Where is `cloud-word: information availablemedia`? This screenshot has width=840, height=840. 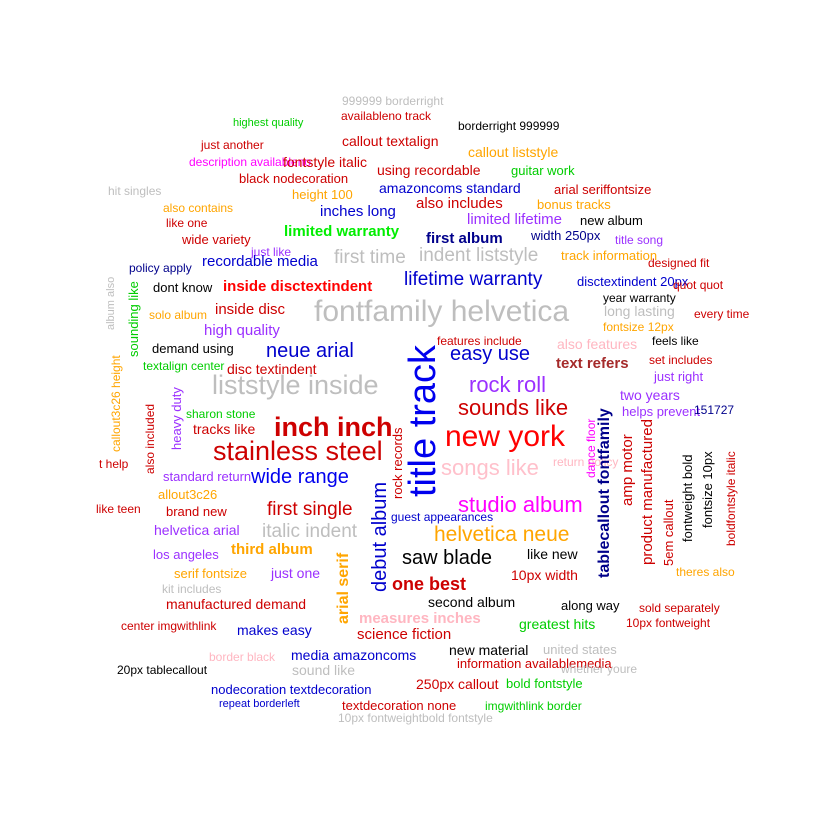
cloud-word: information availablemedia is located at coordinates (534, 663).